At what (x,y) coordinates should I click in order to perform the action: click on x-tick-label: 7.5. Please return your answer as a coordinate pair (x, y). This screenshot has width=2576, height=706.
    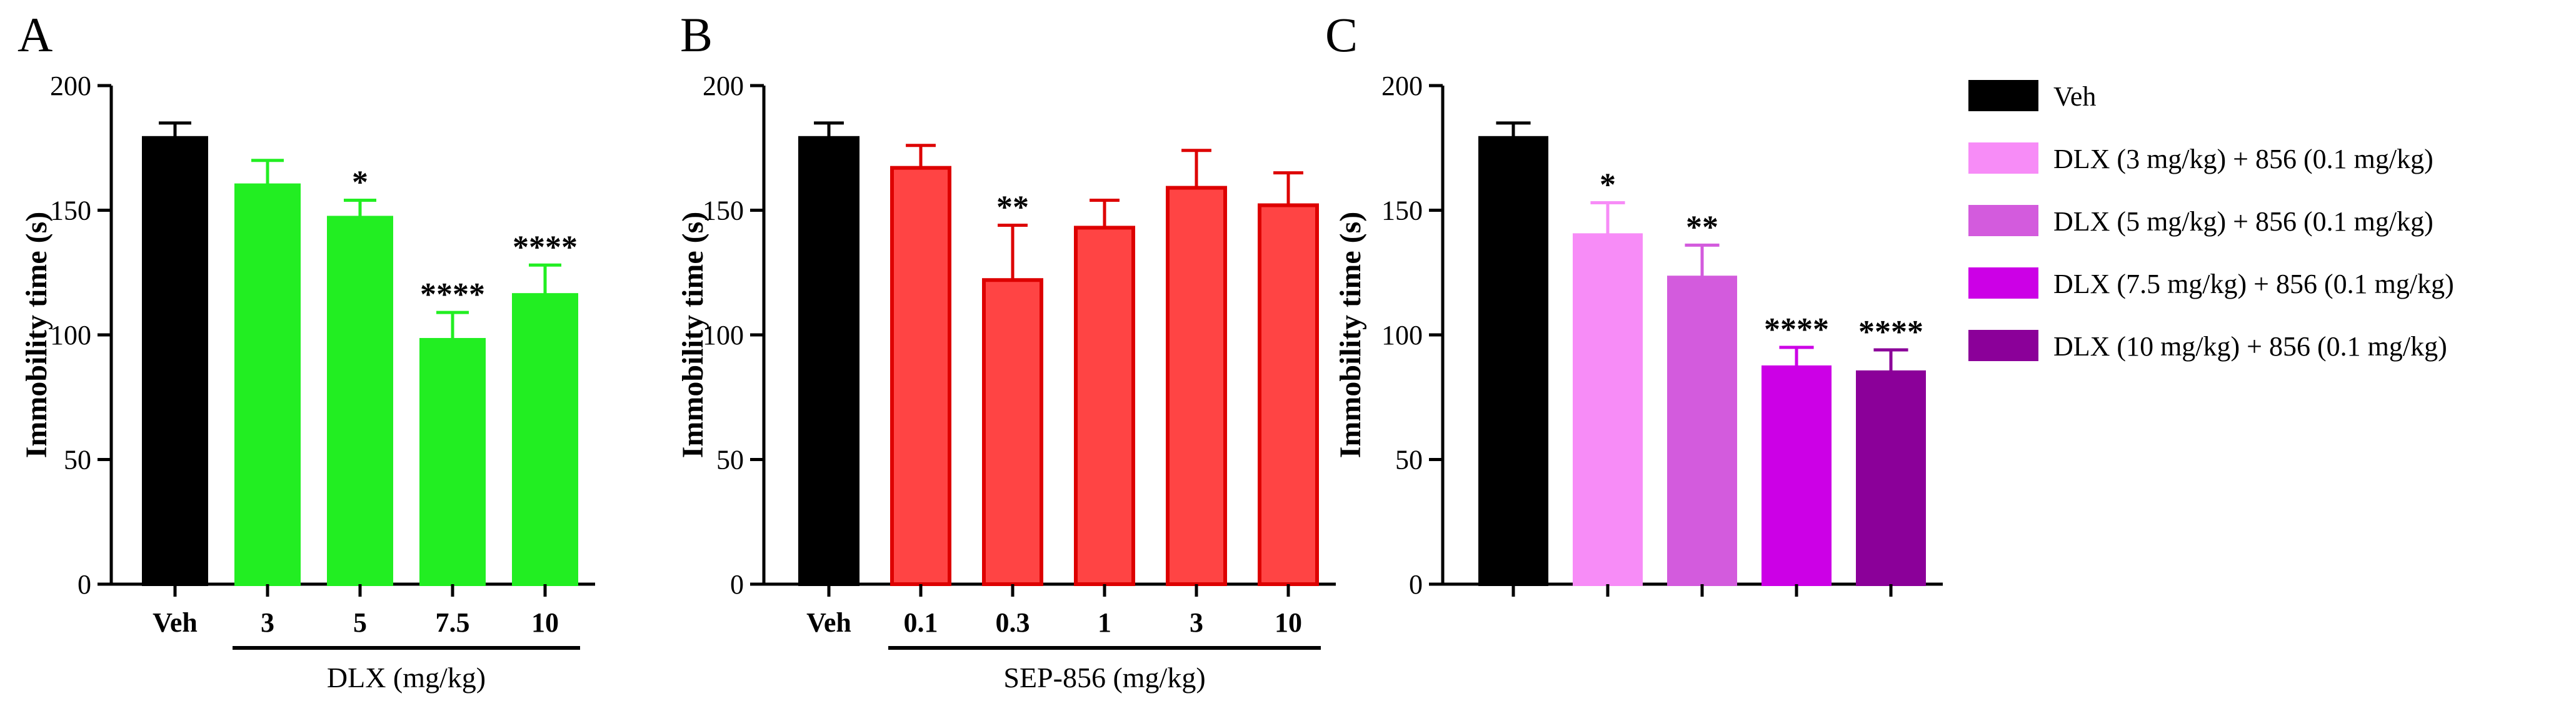
    Looking at the image, I should click on (453, 622).